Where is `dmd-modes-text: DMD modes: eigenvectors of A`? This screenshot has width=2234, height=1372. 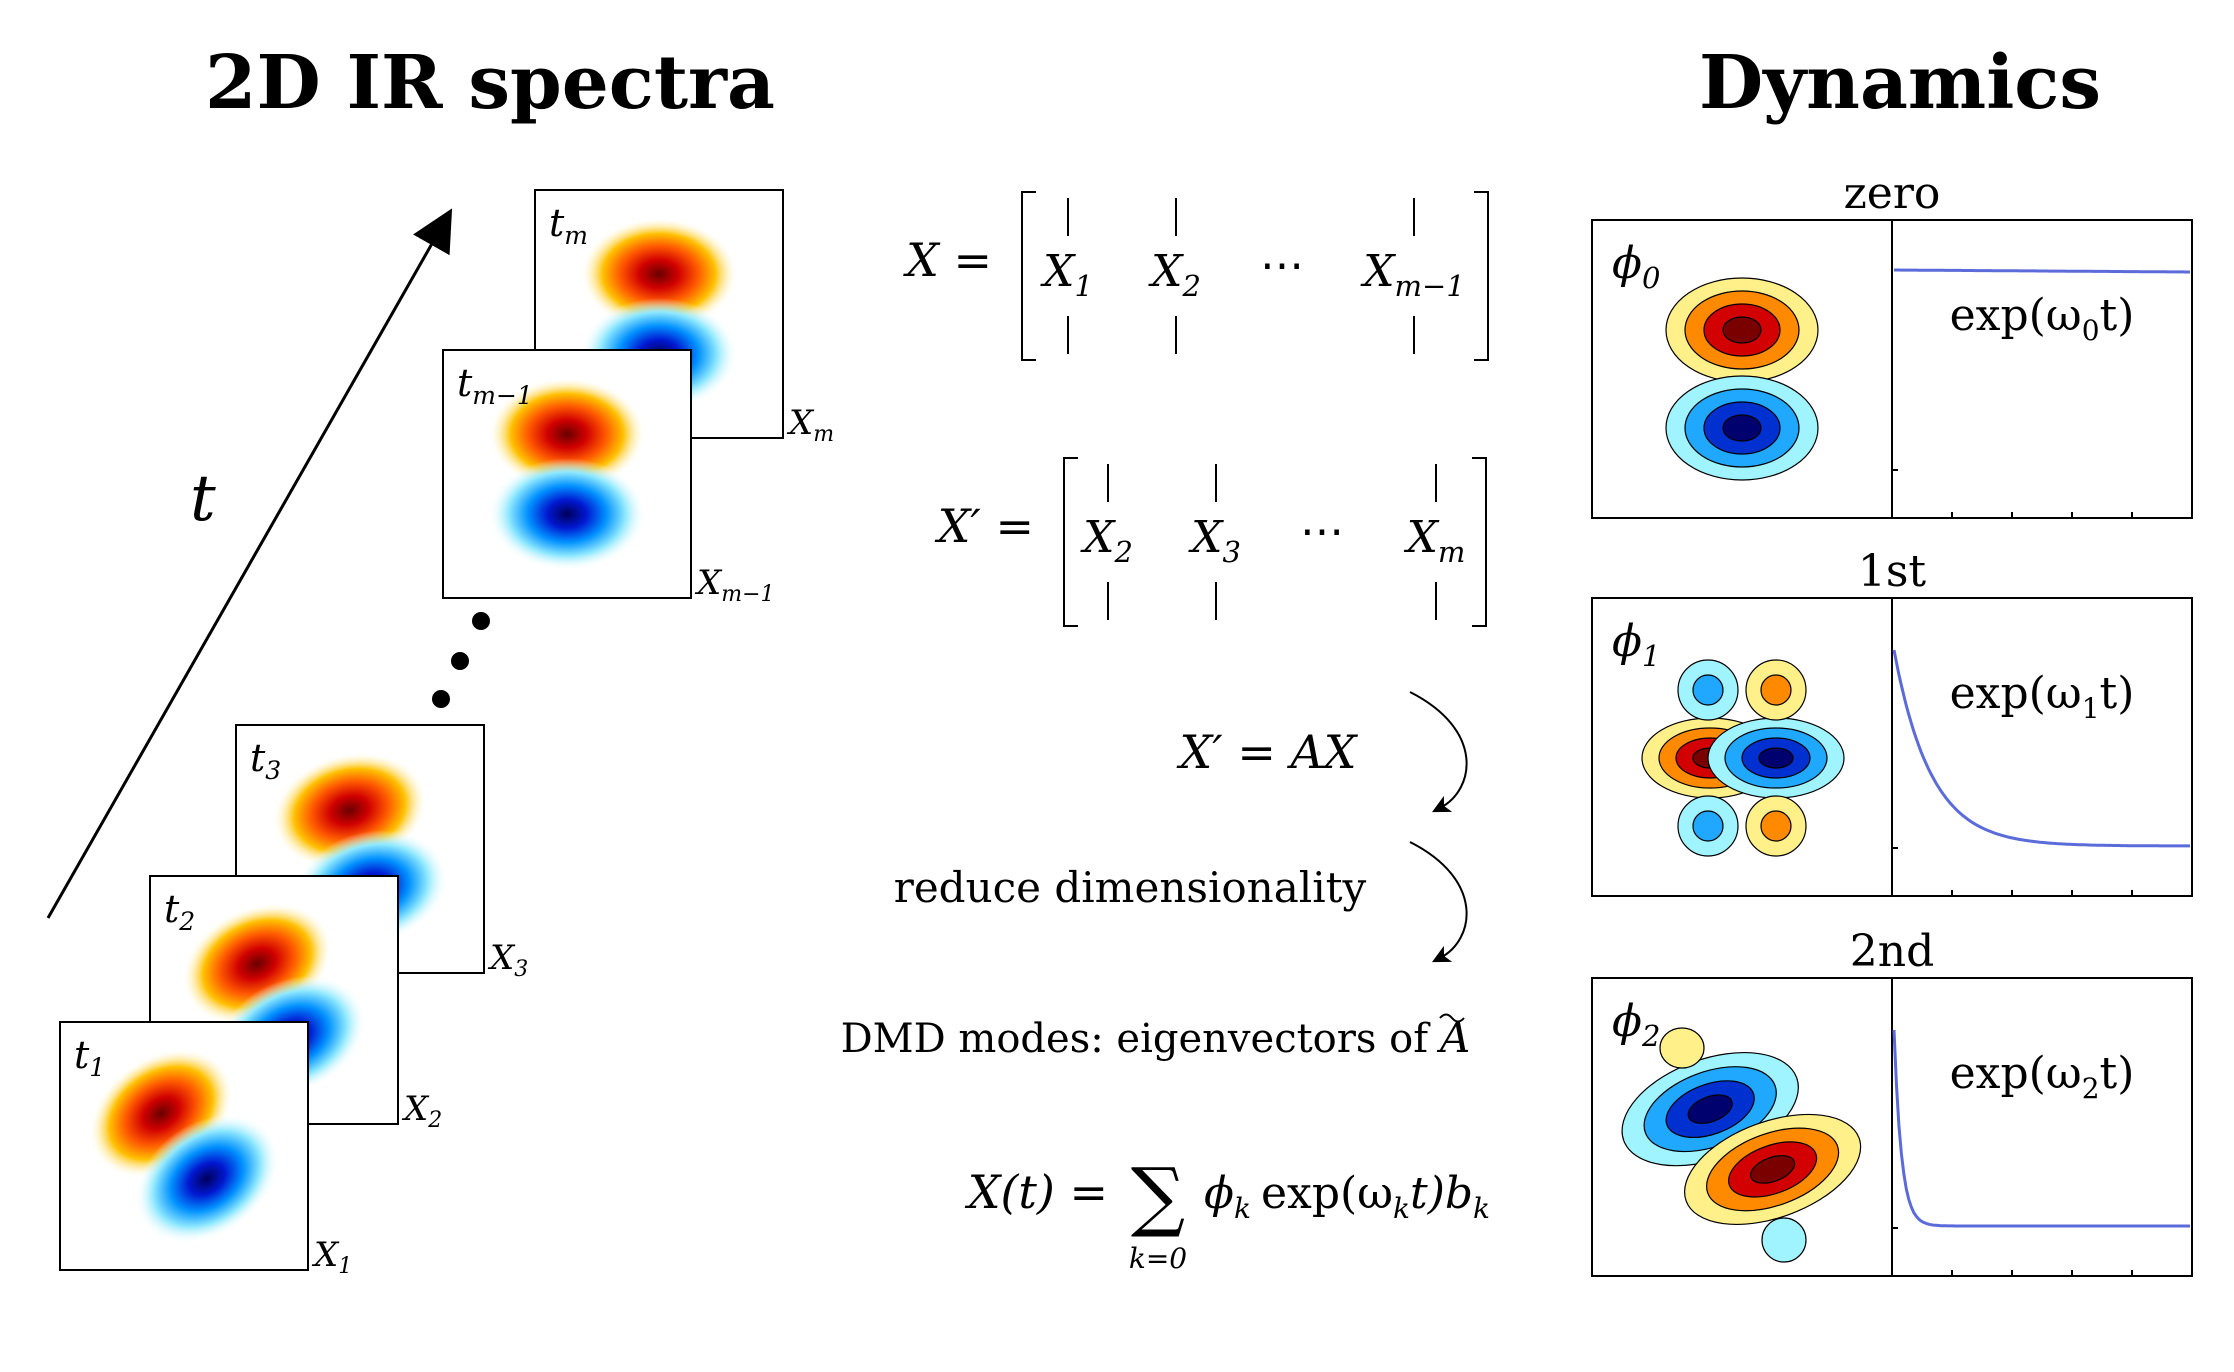
dmd-modes-text: DMD modes: eigenvectors of A is located at coordinates (1156, 1037).